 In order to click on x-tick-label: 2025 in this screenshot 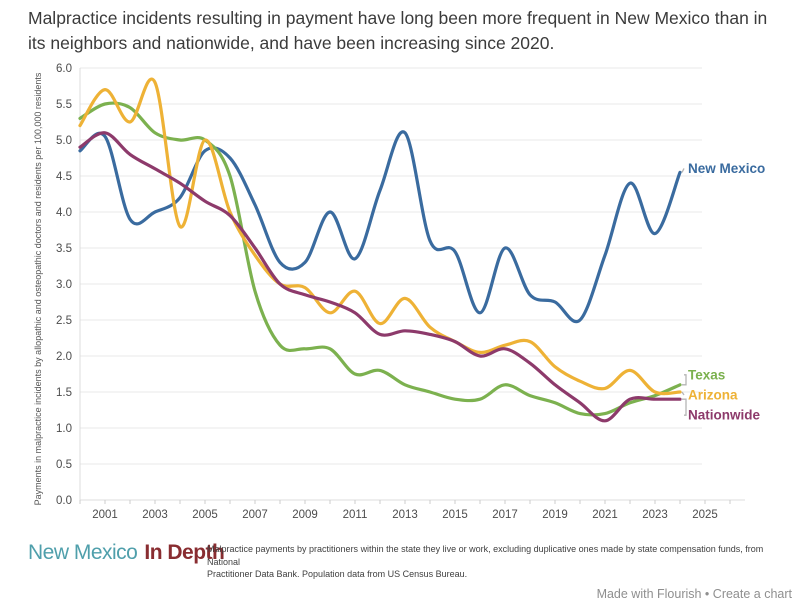, I will do `click(705, 515)`.